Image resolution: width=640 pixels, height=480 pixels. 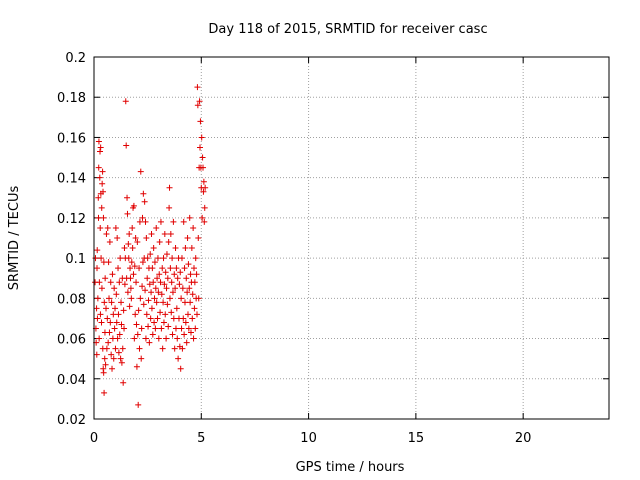 I want to click on x-tick-label: 0, so click(x=94, y=438).